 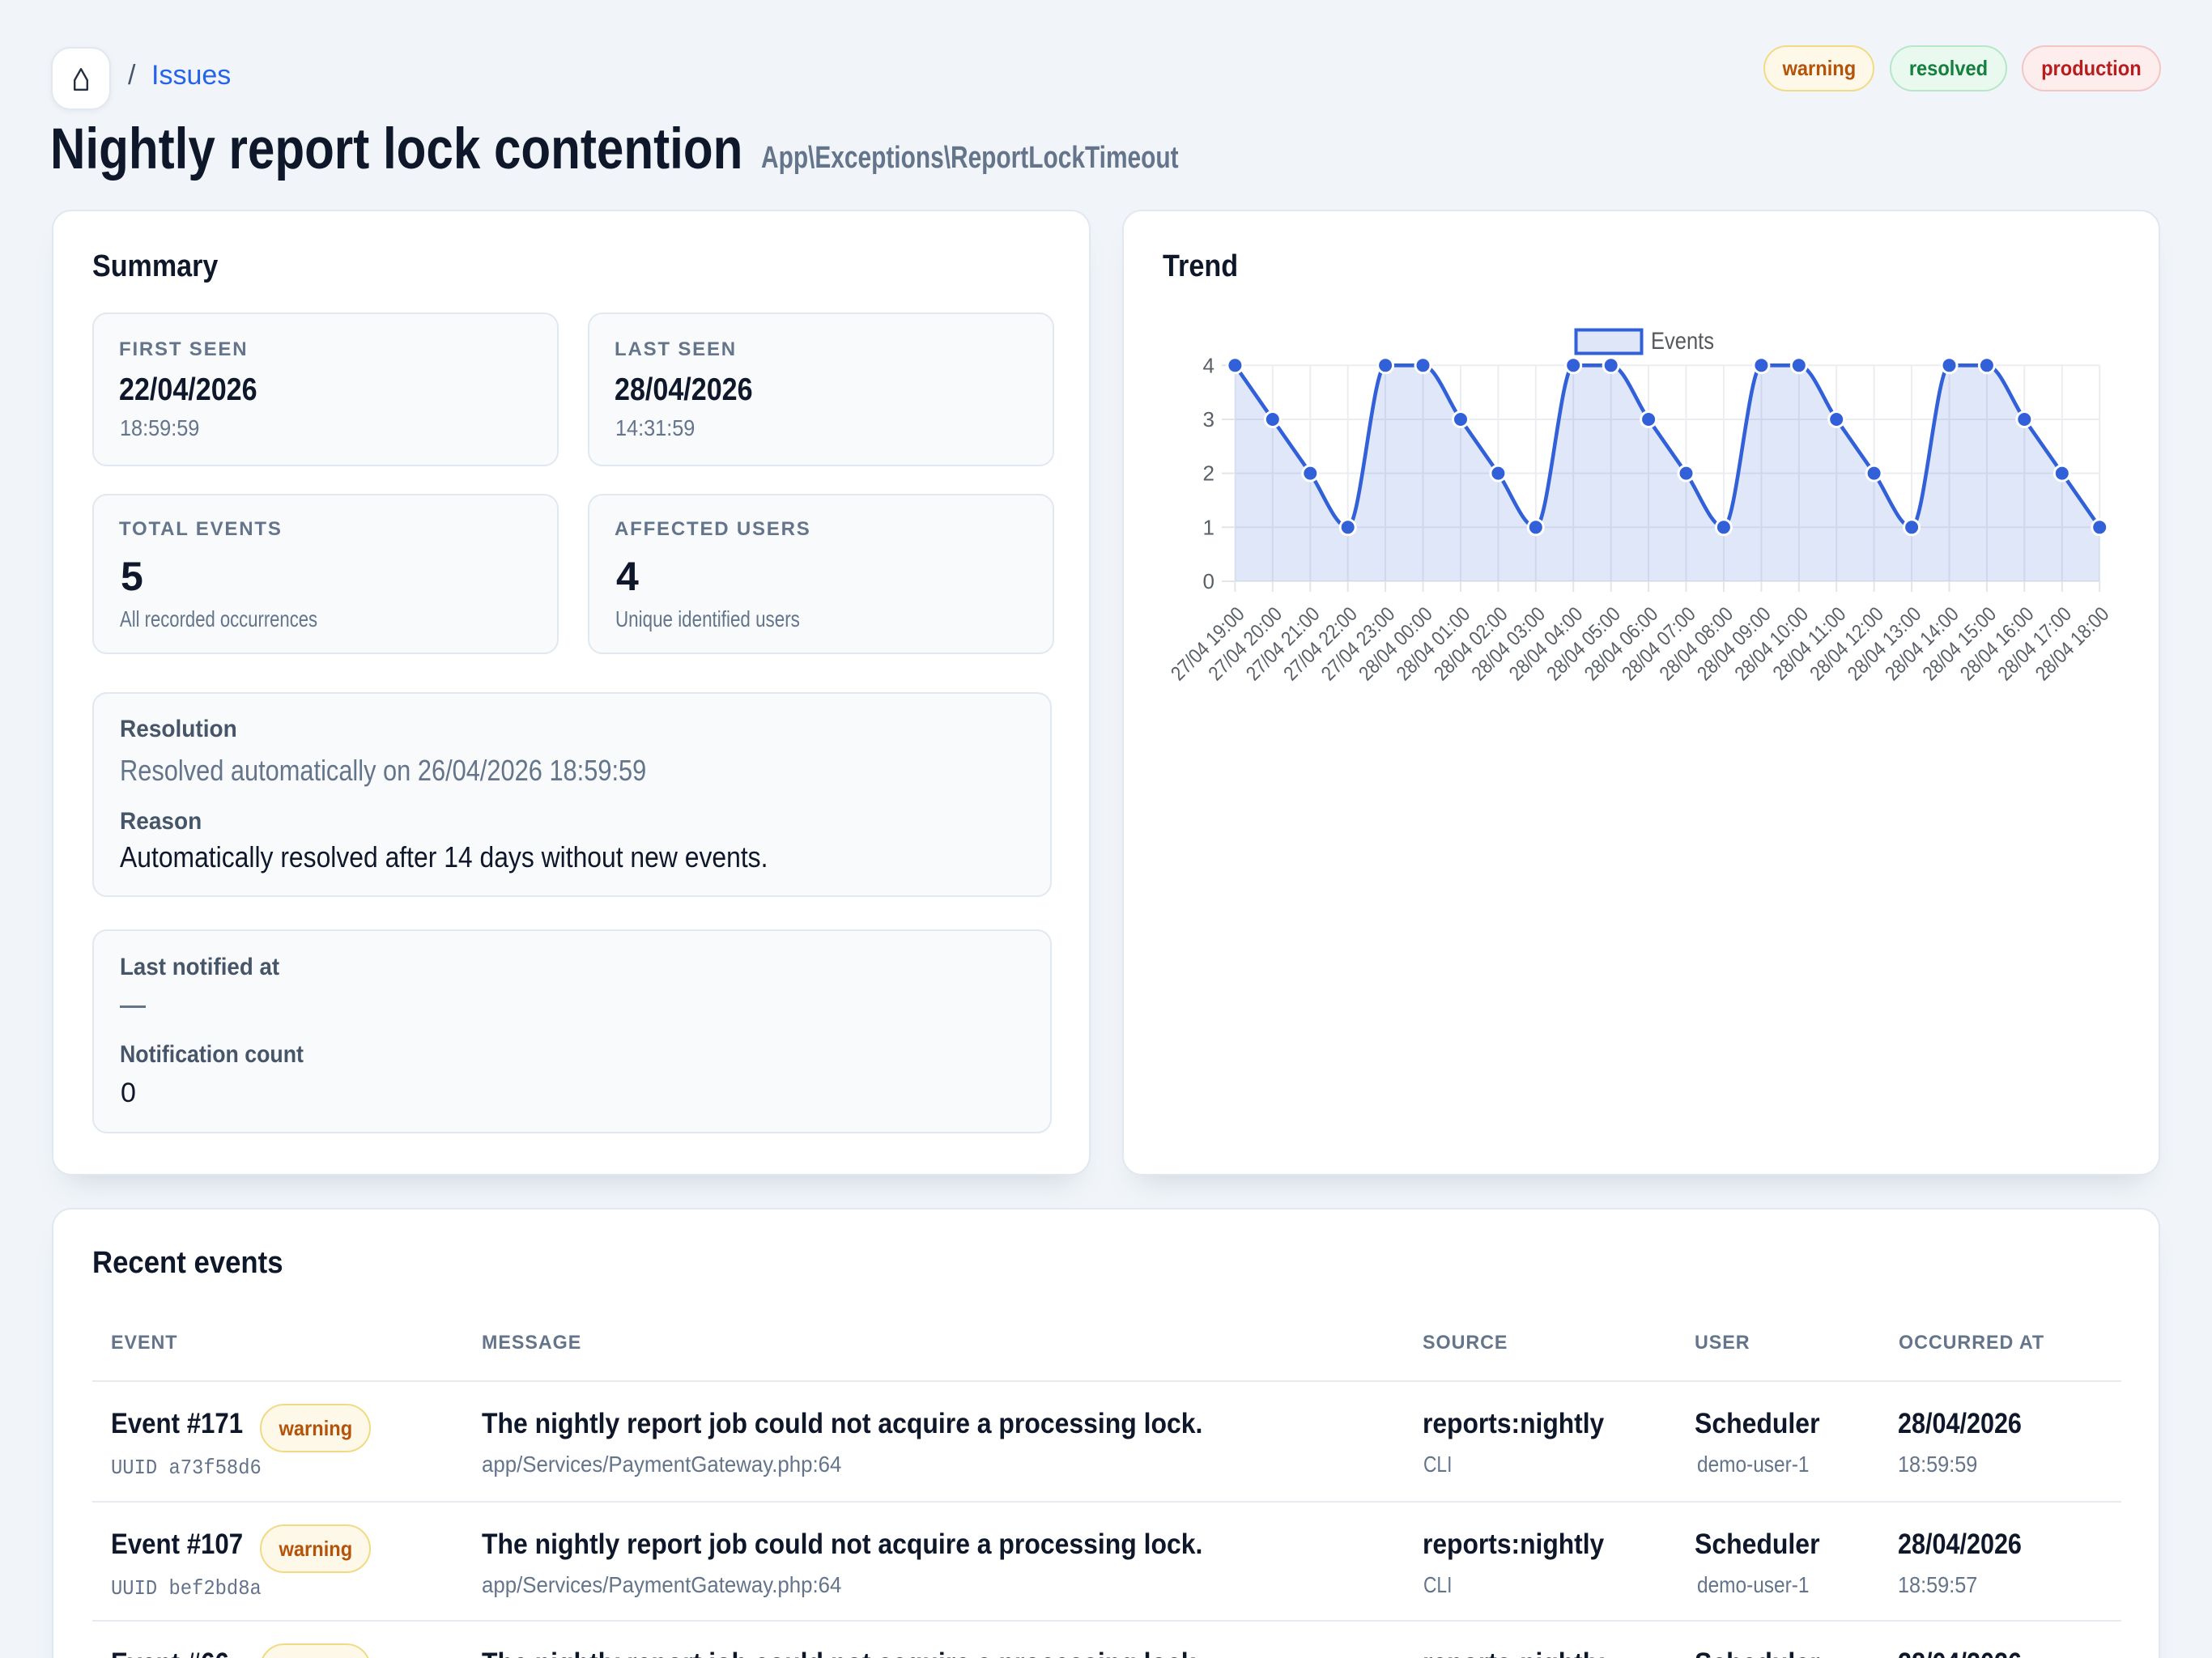 What do you see at coordinates (1209, 473) in the screenshot?
I see `svg-text: 2` at bounding box center [1209, 473].